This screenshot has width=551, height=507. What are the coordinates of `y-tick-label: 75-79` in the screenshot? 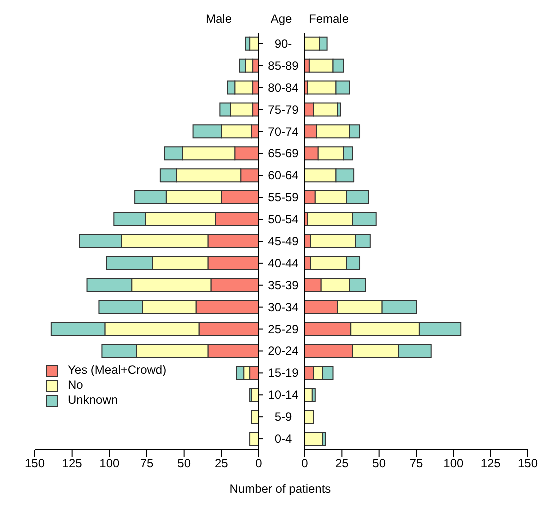 It's located at (284, 109).